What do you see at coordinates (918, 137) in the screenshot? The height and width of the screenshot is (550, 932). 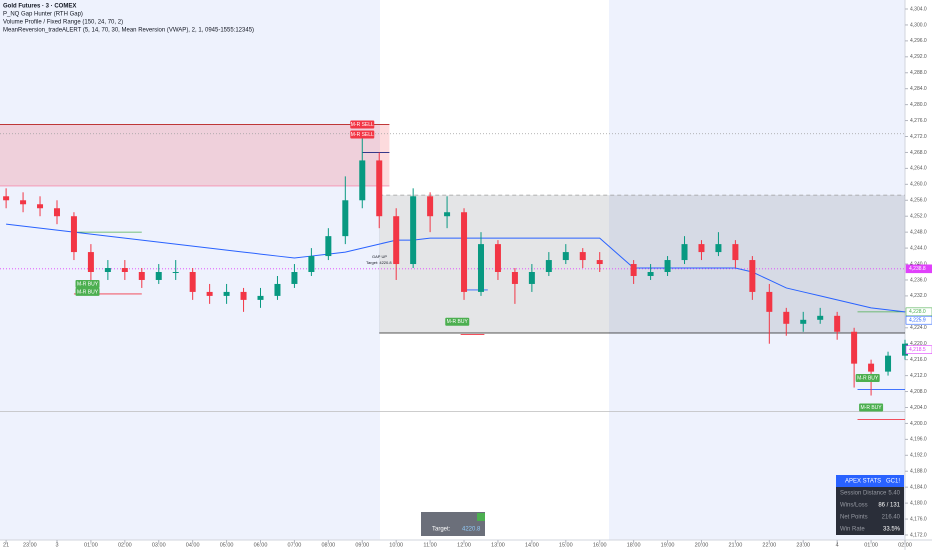 I see `y-tick-label: 4,272.0` at bounding box center [918, 137].